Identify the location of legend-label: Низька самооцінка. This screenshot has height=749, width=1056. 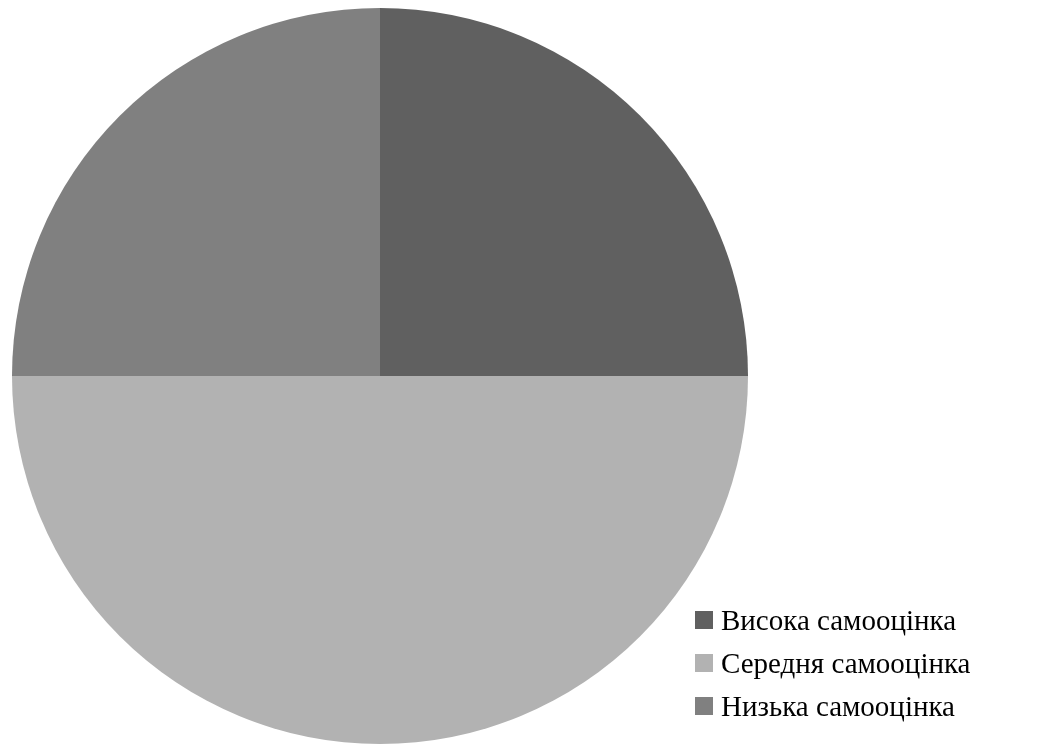
(838, 706).